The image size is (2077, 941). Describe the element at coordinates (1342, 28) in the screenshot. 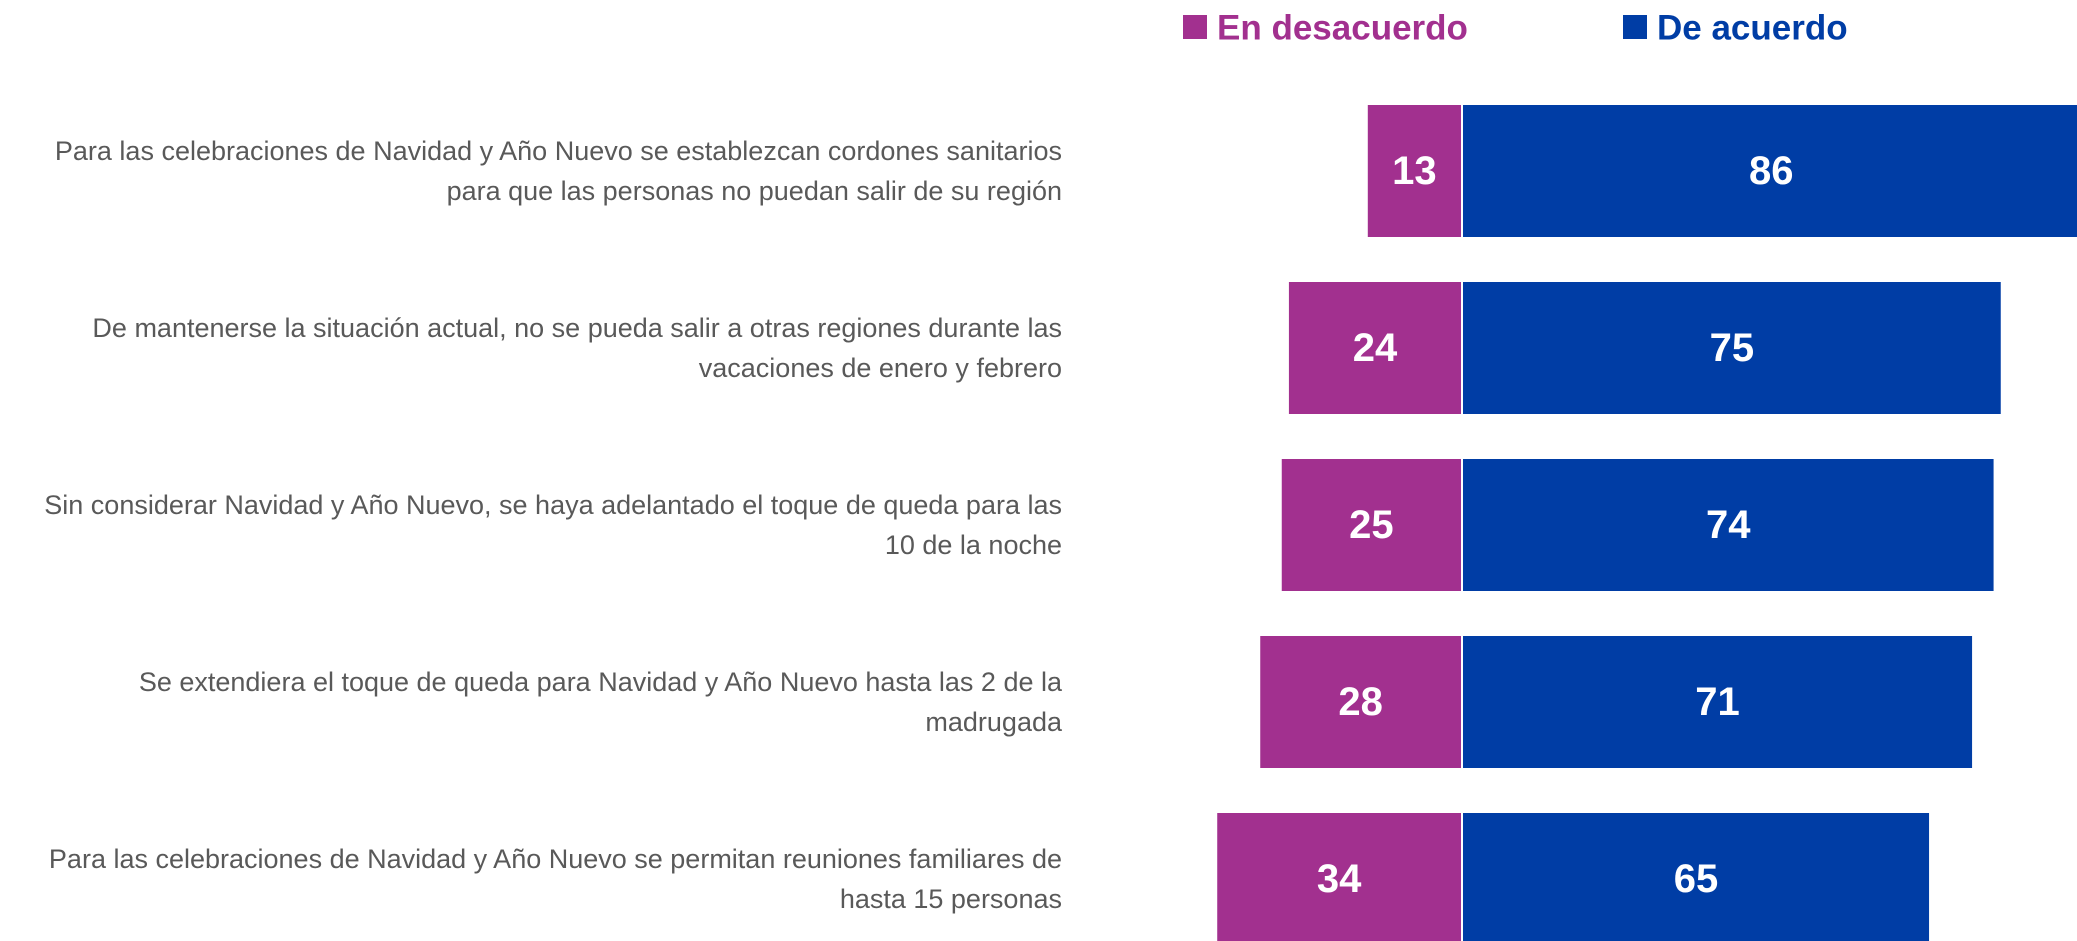

I see `legend-label: En desacuerdo` at that location.